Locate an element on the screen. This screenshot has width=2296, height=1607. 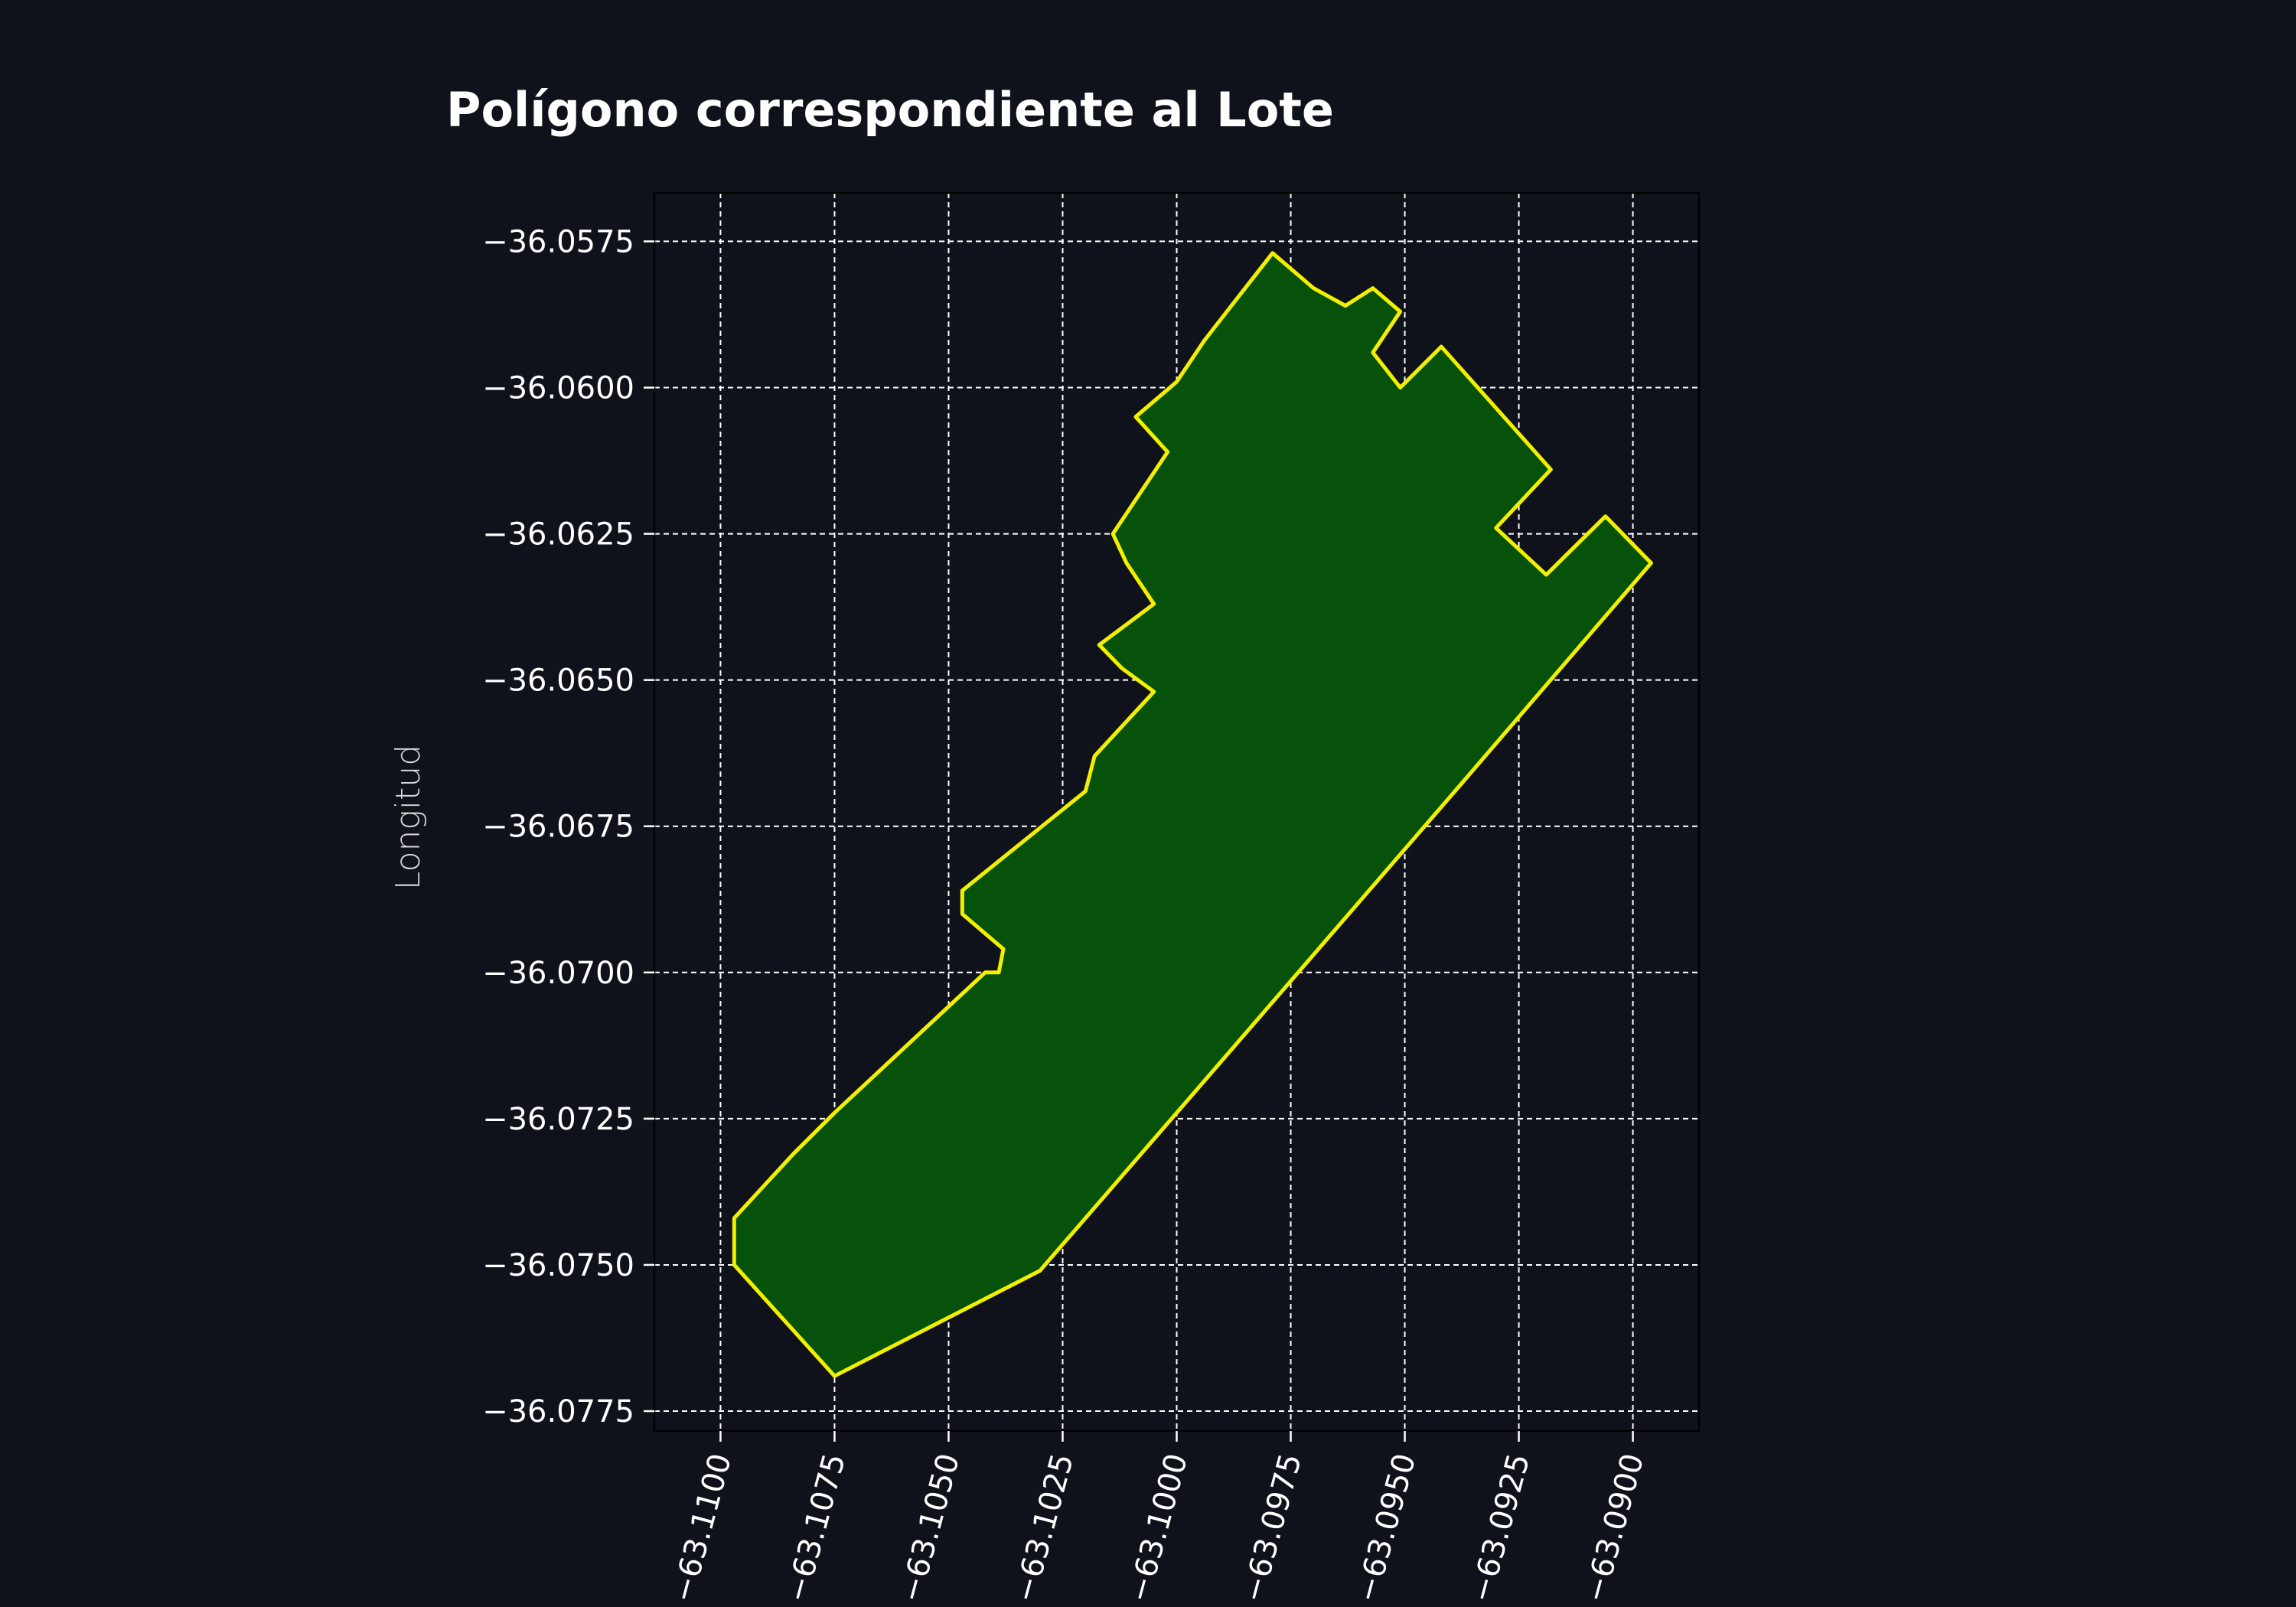
y-axis-label: Longitud is located at coordinates (408, 817).